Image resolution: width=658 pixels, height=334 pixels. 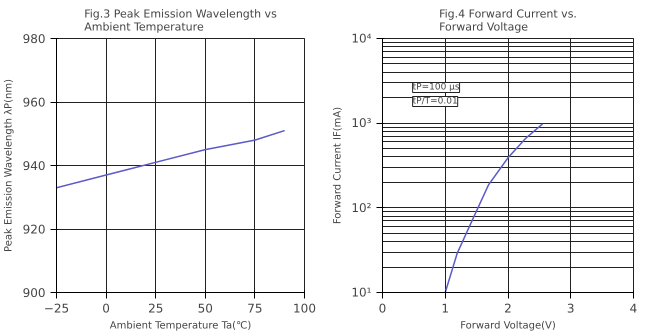 I want to click on y-tick-label: 10², so click(x=361, y=207).